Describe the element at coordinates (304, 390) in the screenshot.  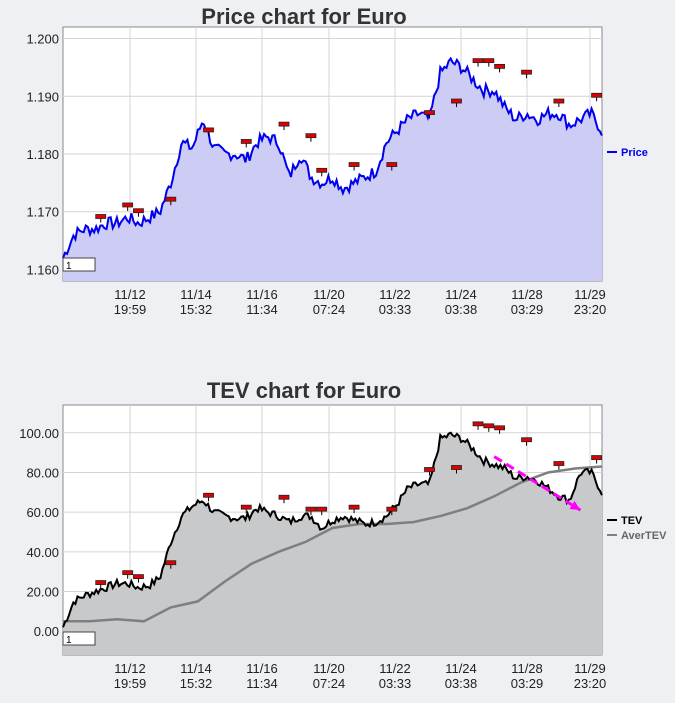
I see `tev-chart-title: TEV chart for Euro` at that location.